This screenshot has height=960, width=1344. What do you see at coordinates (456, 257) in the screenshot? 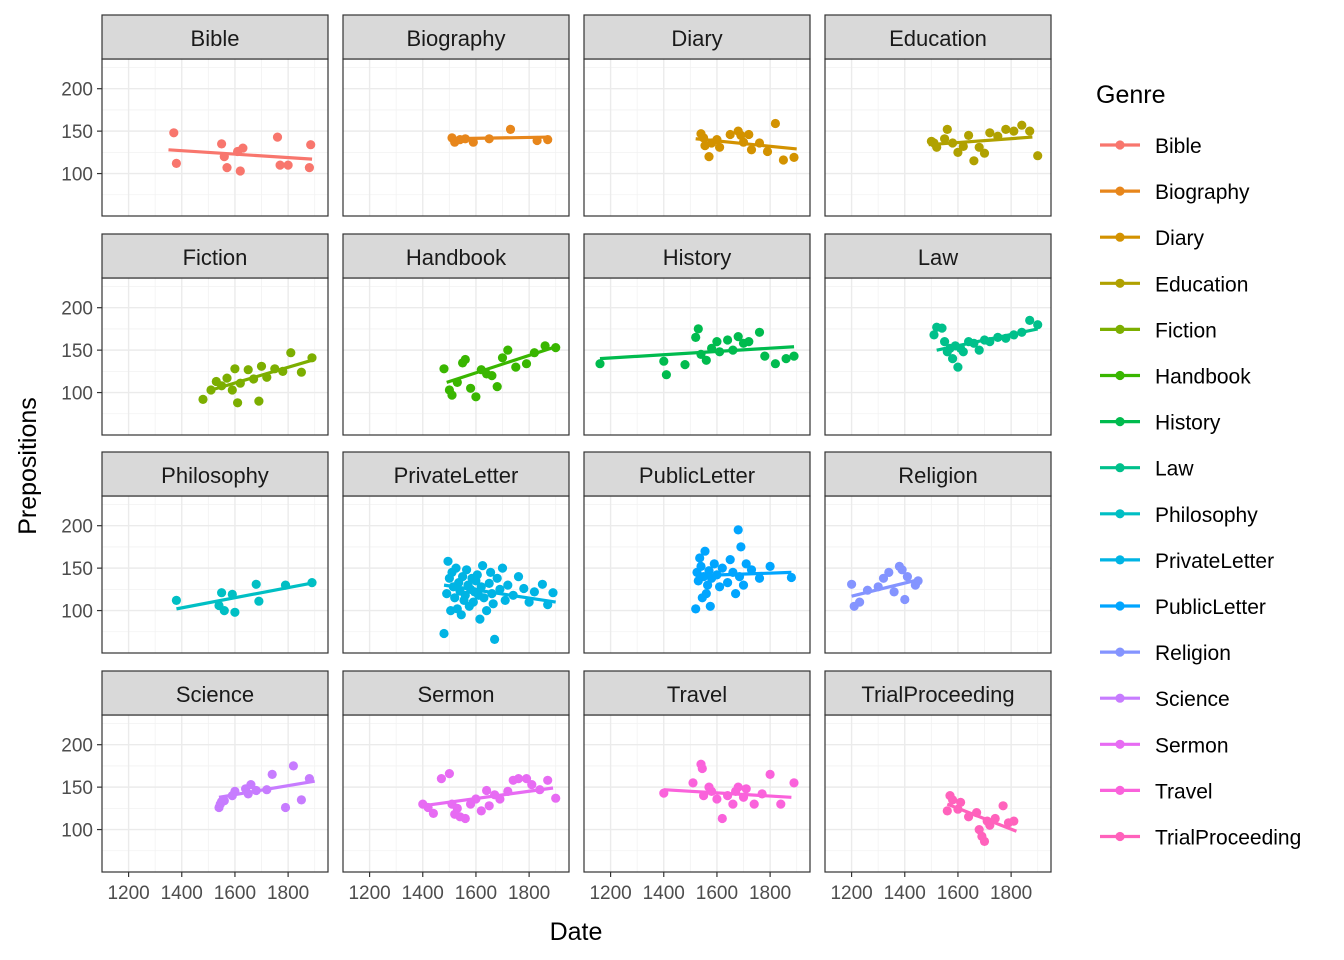
I see `facet-strip-label: Handbook` at bounding box center [456, 257].